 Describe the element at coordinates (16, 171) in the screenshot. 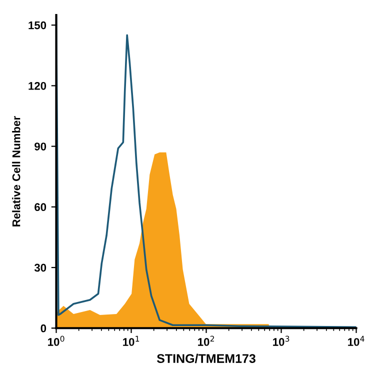

I see `y-axis-title: Relative Cell Number` at that location.